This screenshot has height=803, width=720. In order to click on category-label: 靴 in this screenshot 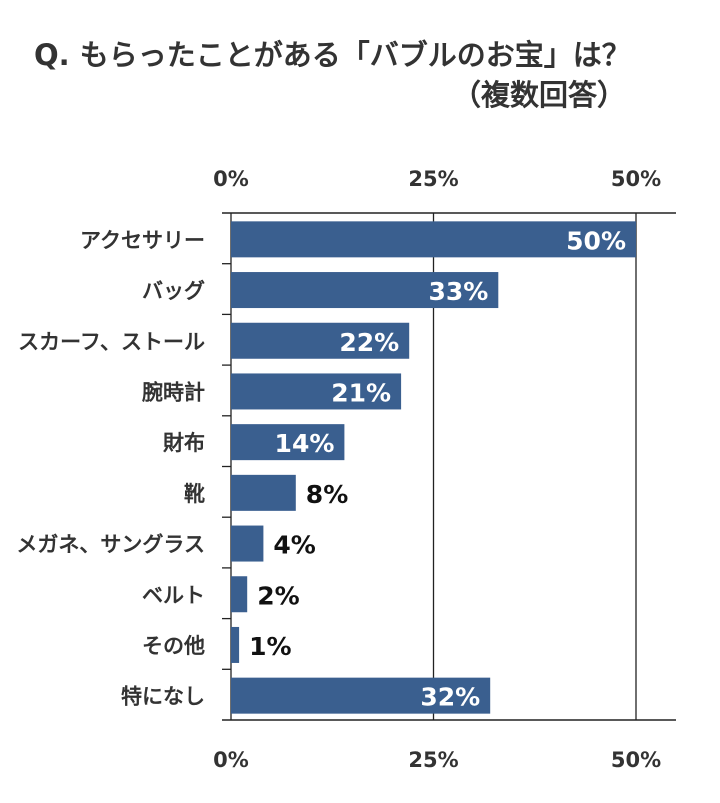, I will do `click(194, 494)`.